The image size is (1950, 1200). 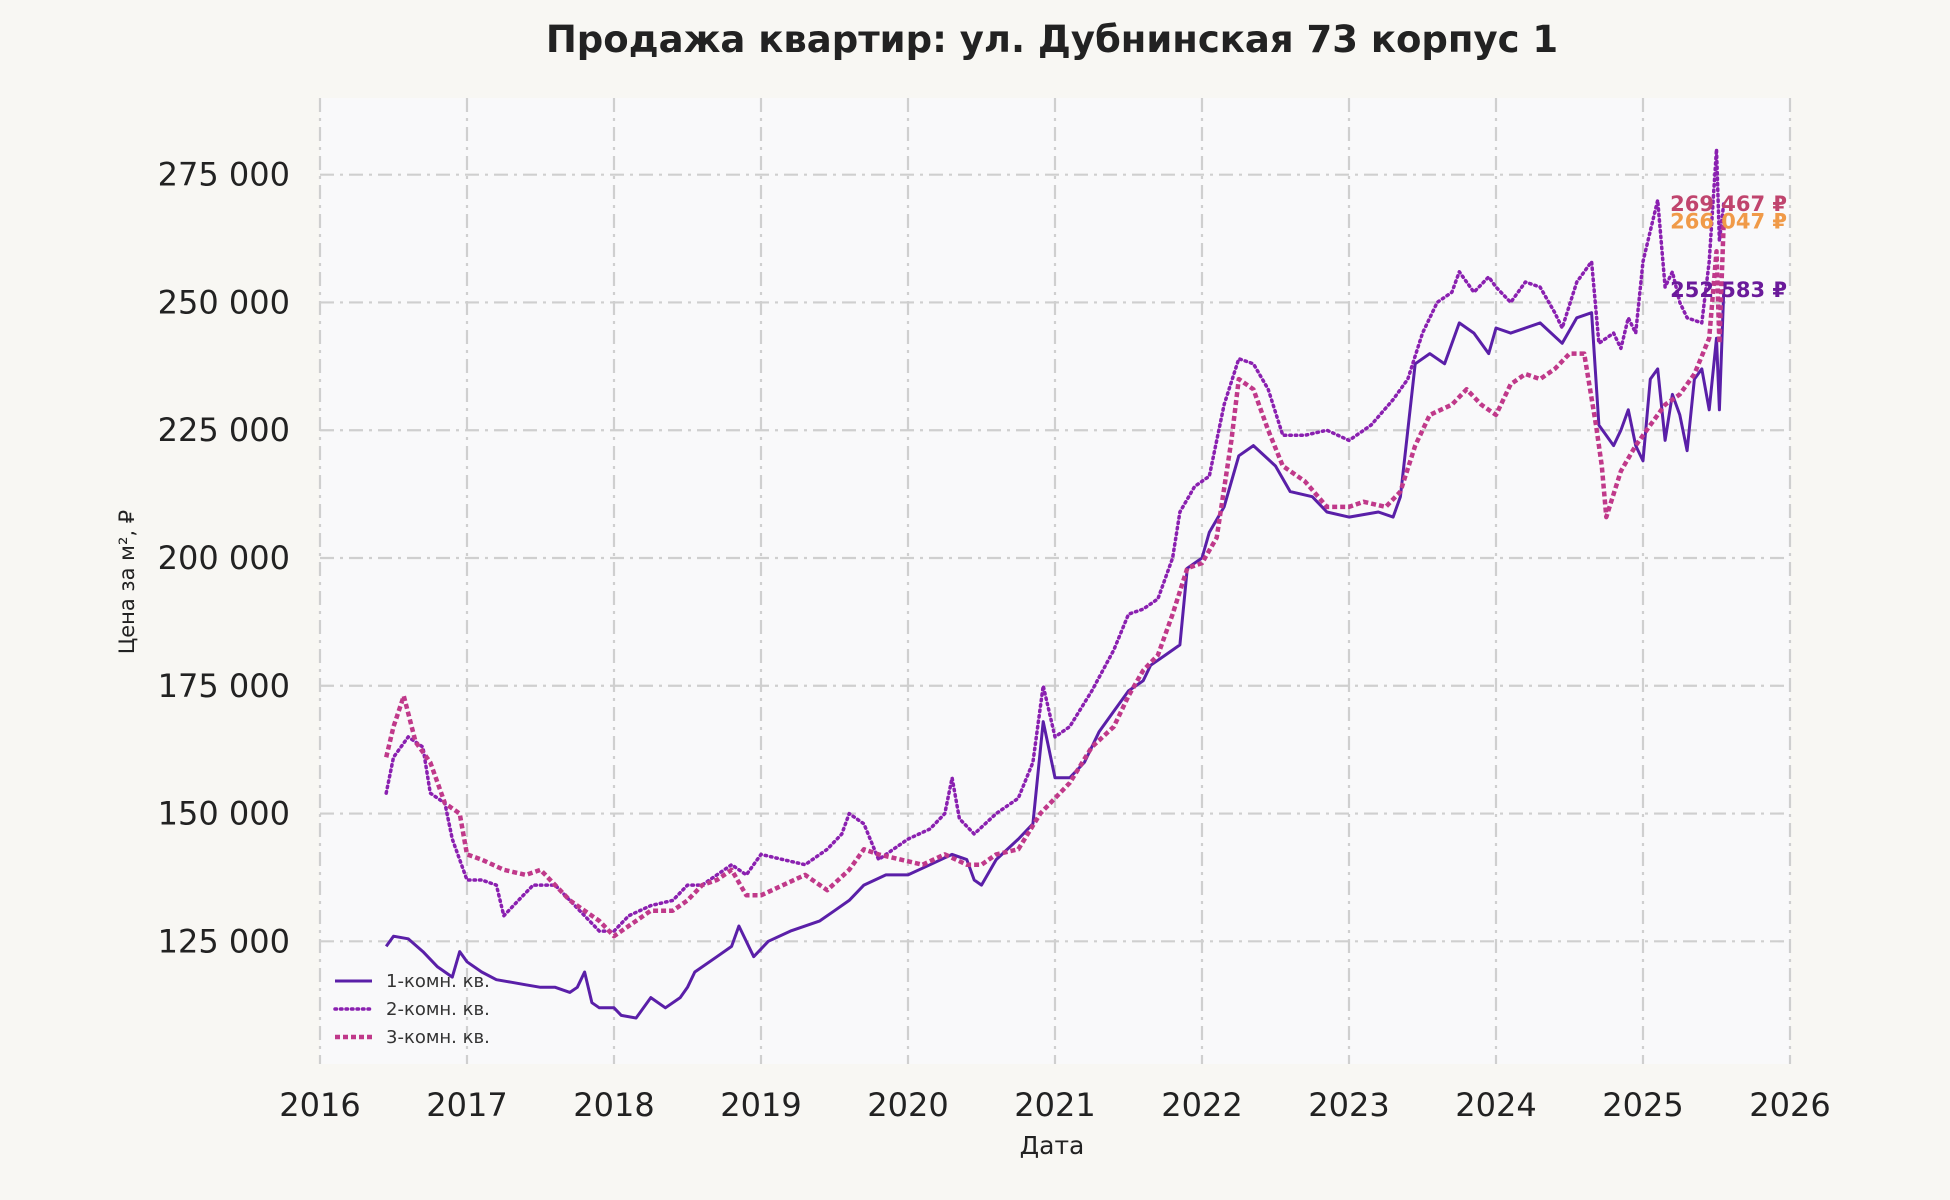 I want to click on x-tick-label: 2021, so click(x=1054, y=1105).